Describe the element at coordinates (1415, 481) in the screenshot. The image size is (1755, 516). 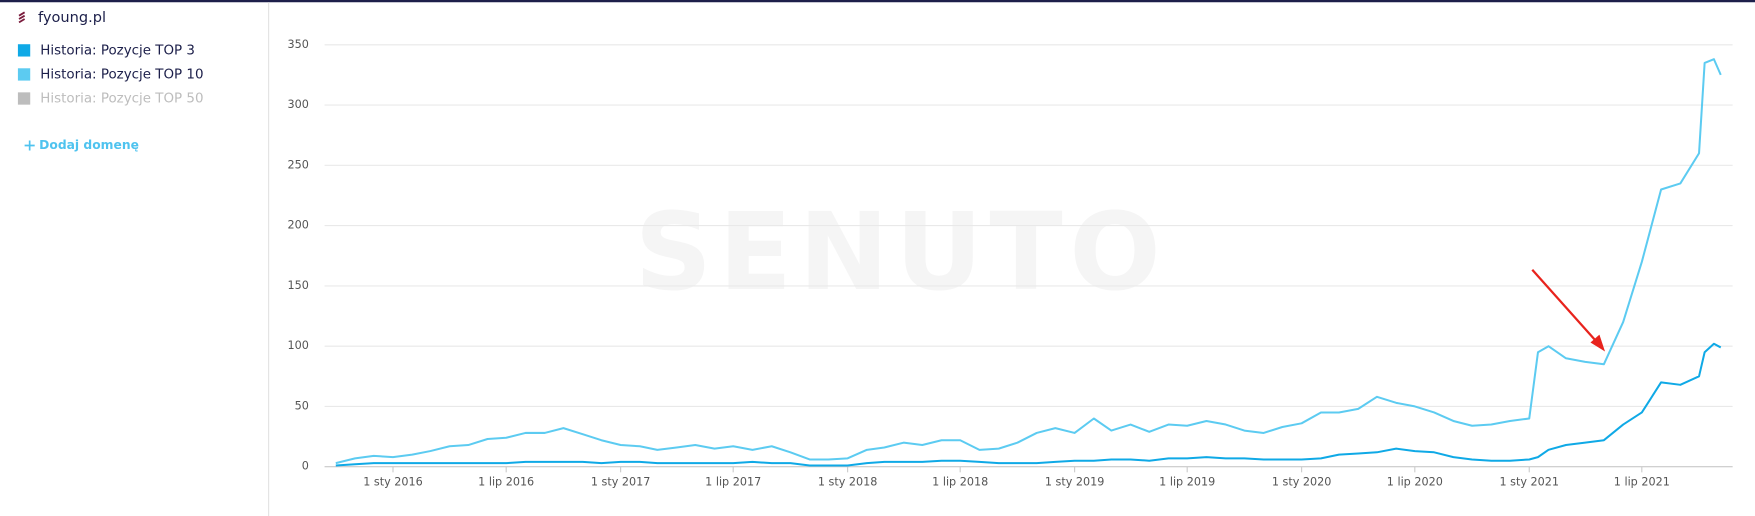
I see `x-tick-label: 1 lip 2020` at that location.